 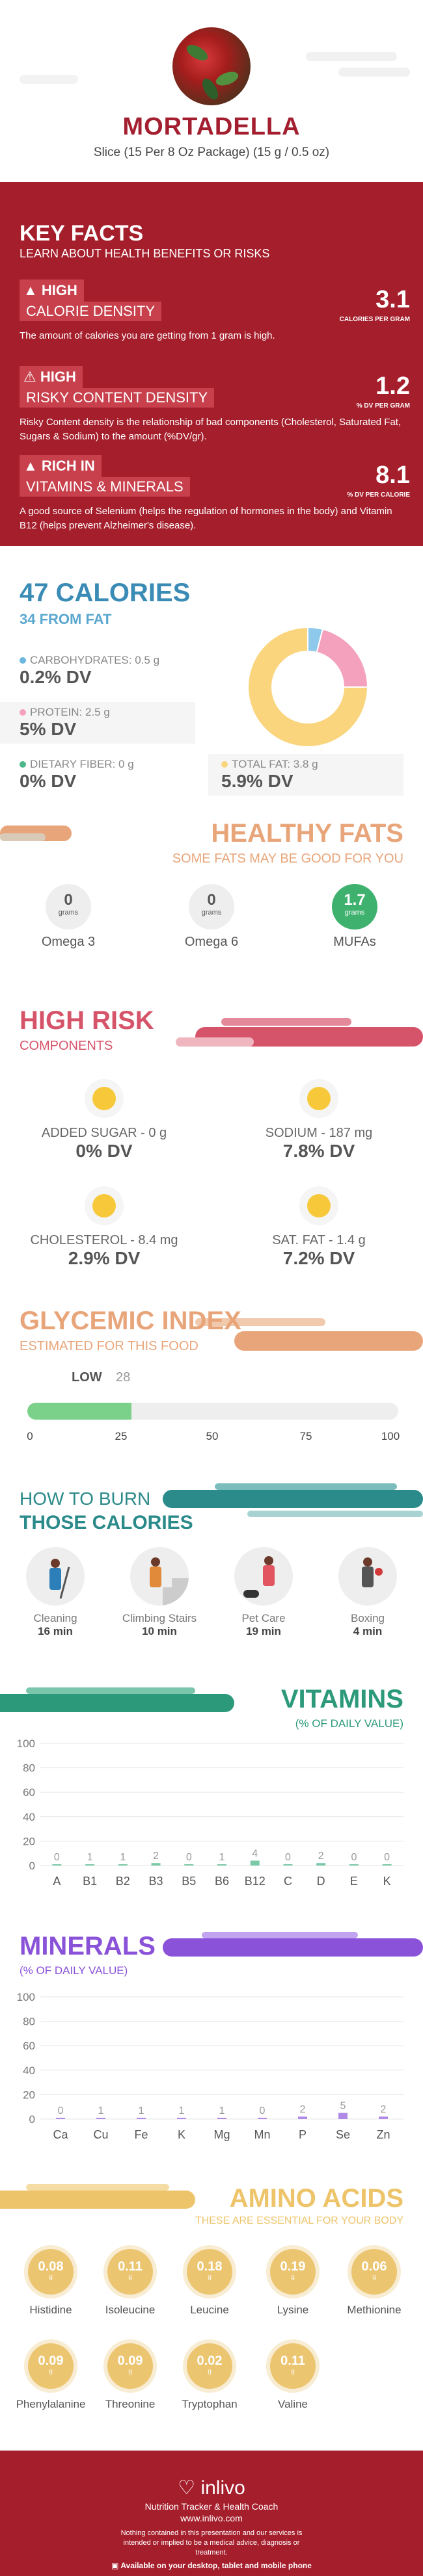 What do you see at coordinates (318, 1151) in the screenshot?
I see `risk-dv: 7.8% DV` at bounding box center [318, 1151].